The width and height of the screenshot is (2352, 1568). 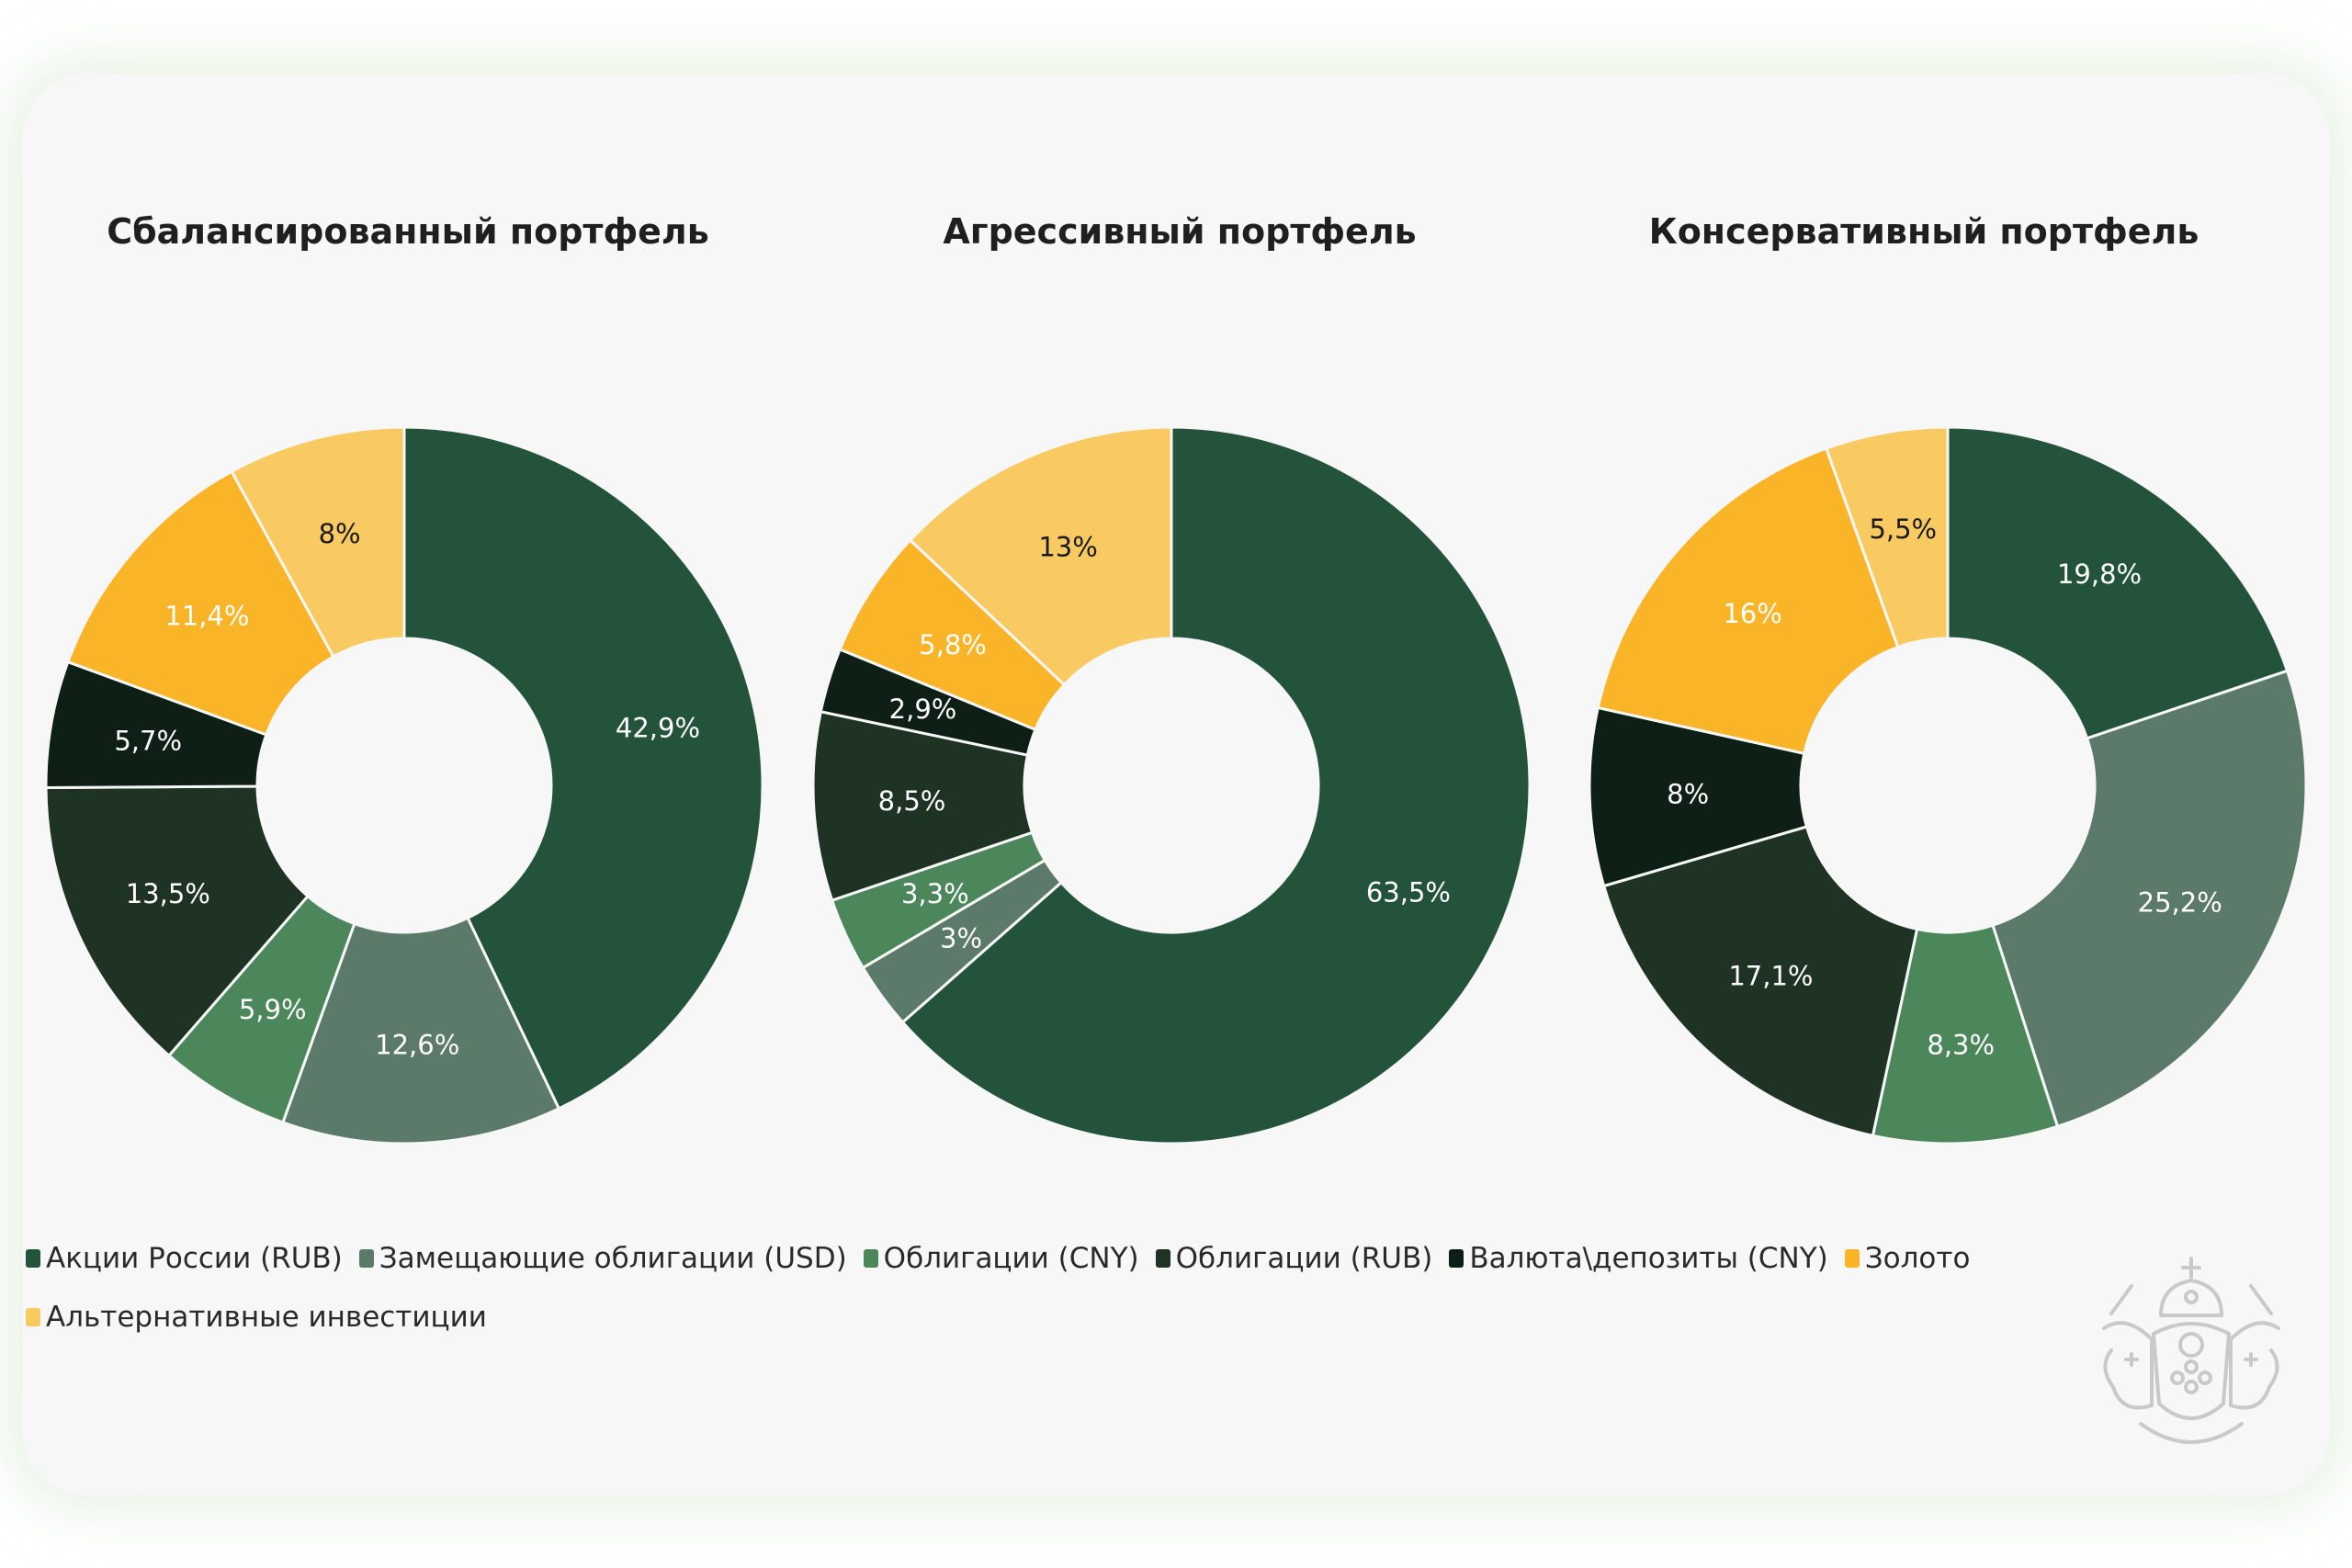 I want to click on slice-data-label: 19,8%, so click(x=2099, y=574).